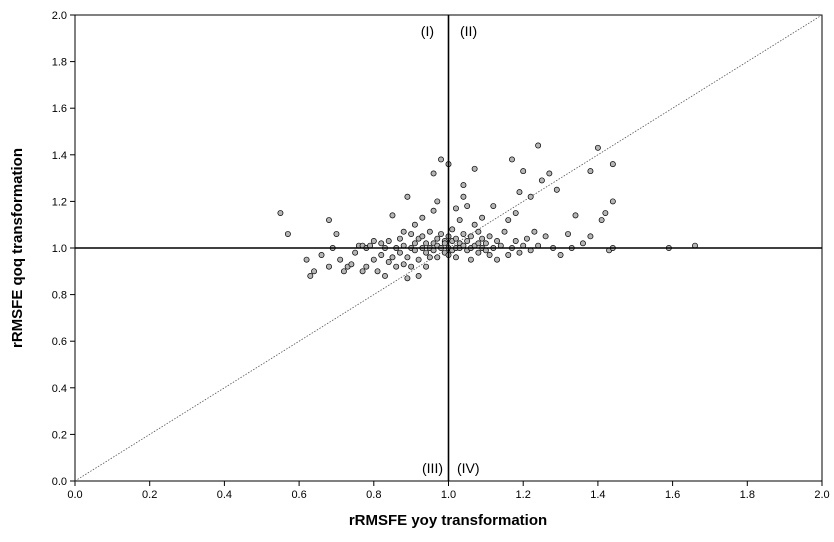 This screenshot has width=834, height=542. What do you see at coordinates (59, 202) in the screenshot?
I see `y-tick-label: 1.2` at bounding box center [59, 202].